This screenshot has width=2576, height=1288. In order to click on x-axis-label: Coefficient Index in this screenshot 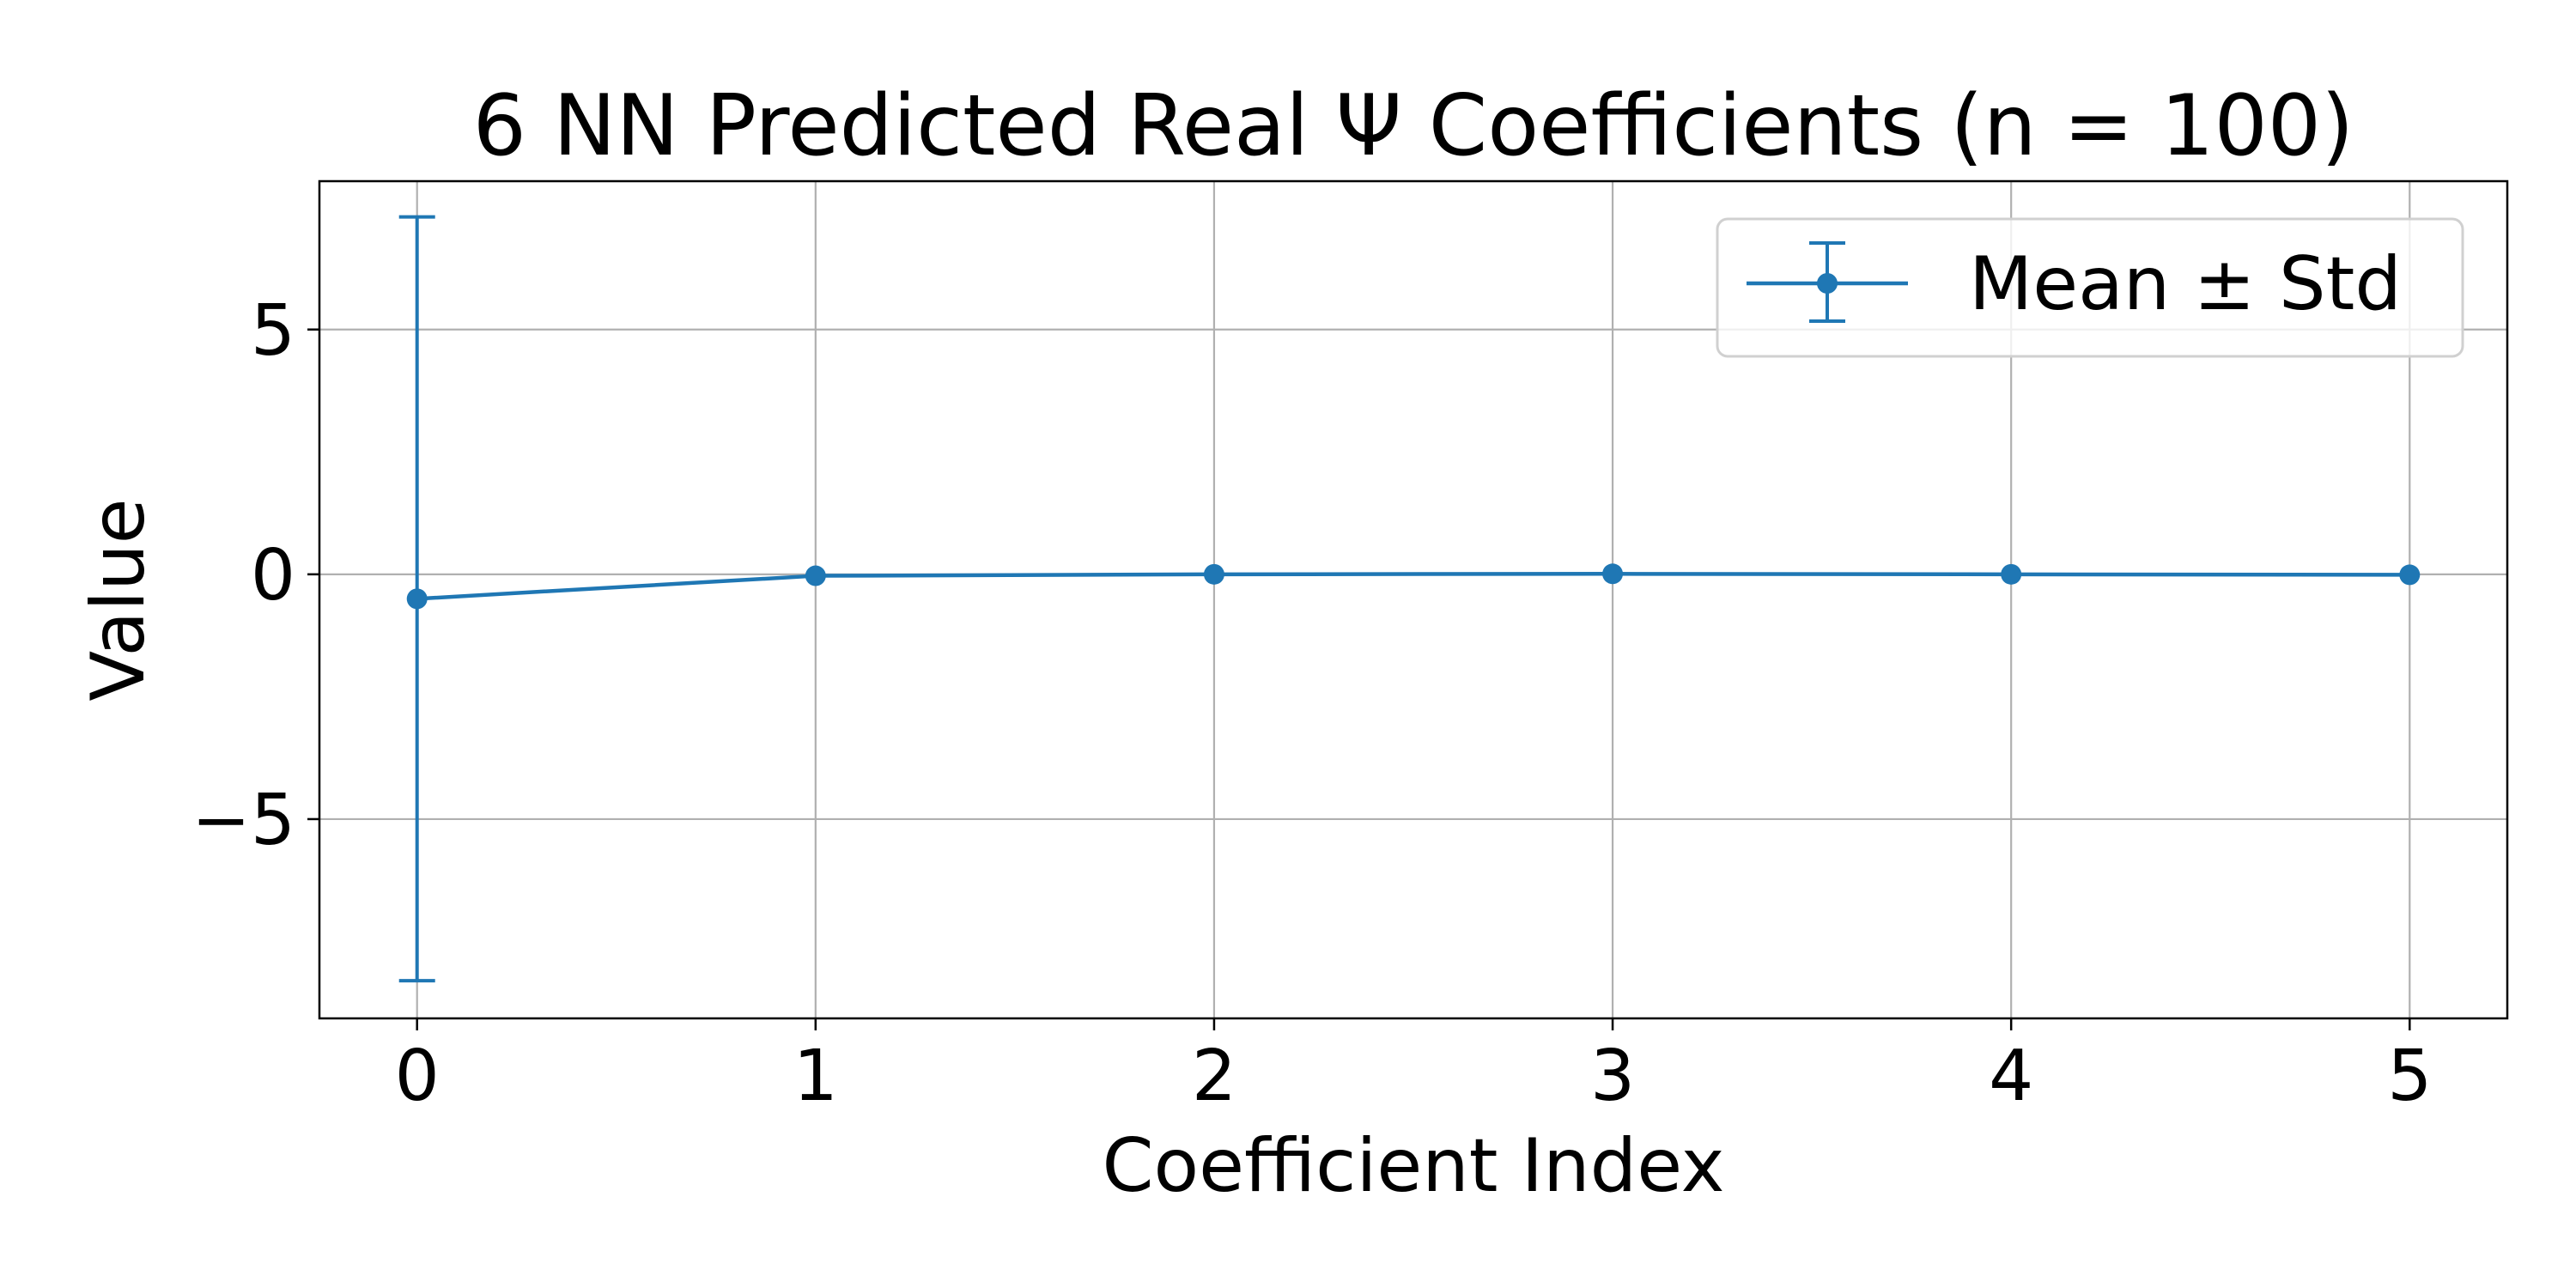, I will do `click(1413, 1166)`.